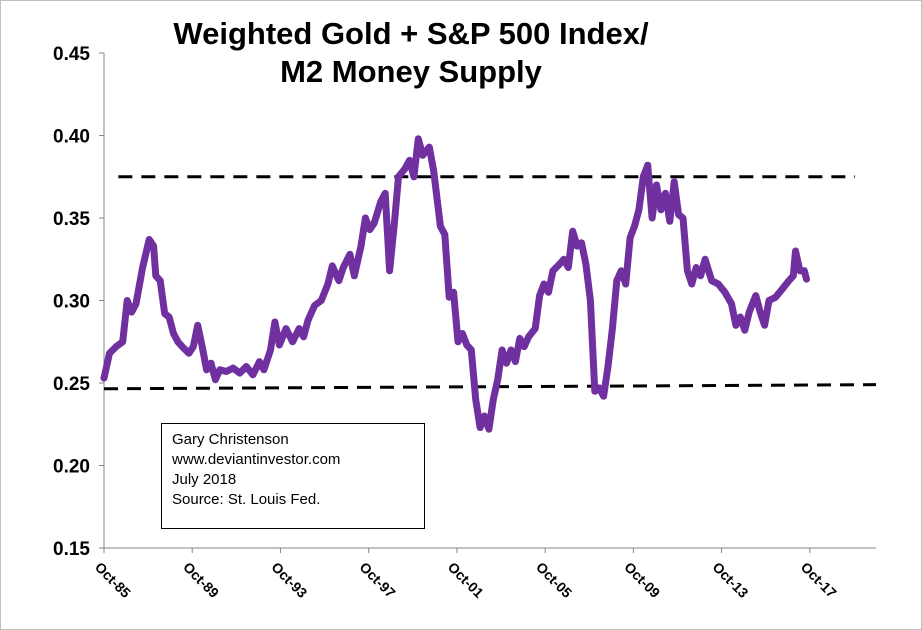 The image size is (922, 630). I want to click on x-tick-label: Oct-09, so click(642, 580).